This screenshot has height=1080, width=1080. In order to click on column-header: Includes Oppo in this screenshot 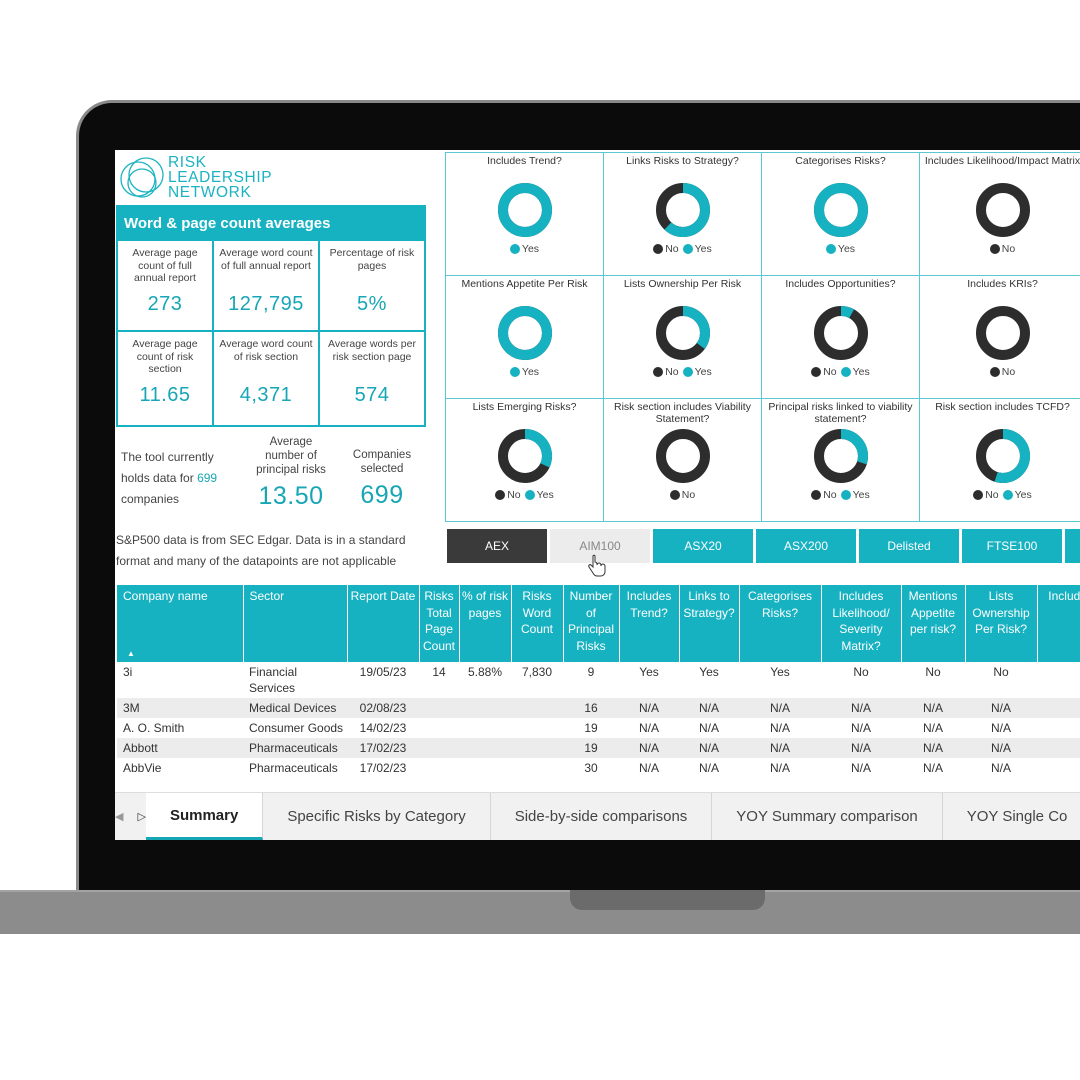, I will do `click(1058, 623)`.